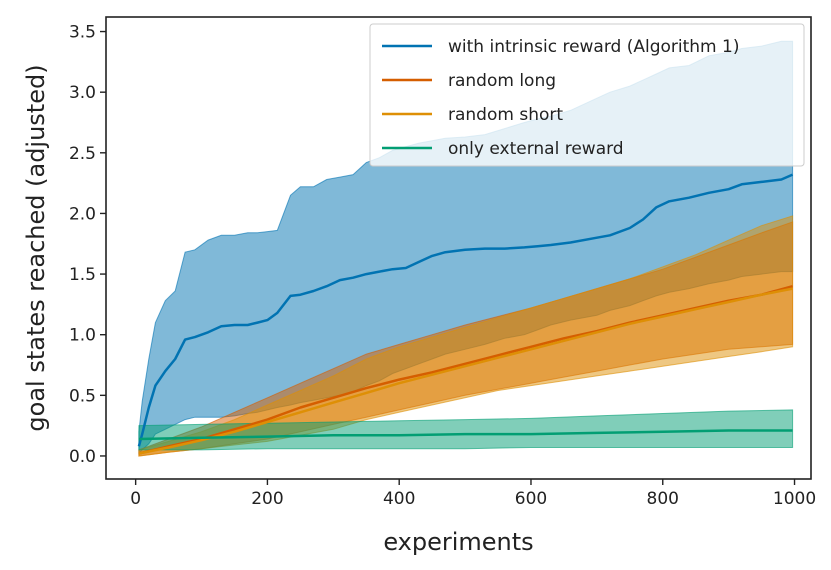  What do you see at coordinates (502, 81) in the screenshot?
I see `legend-label: random long` at bounding box center [502, 81].